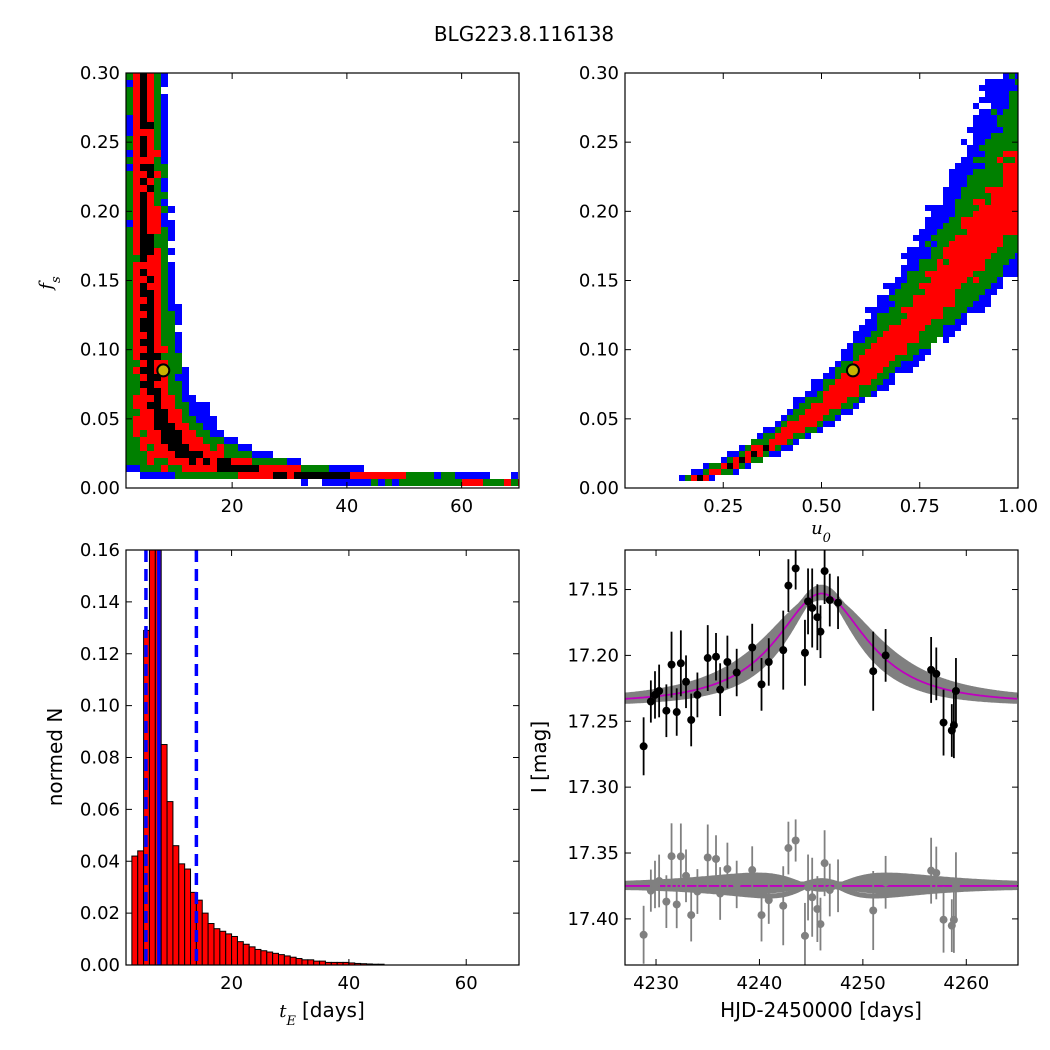 The height and width of the screenshot is (1050, 1050). I want to click on y-tick-label: 0.08, so click(100, 758).